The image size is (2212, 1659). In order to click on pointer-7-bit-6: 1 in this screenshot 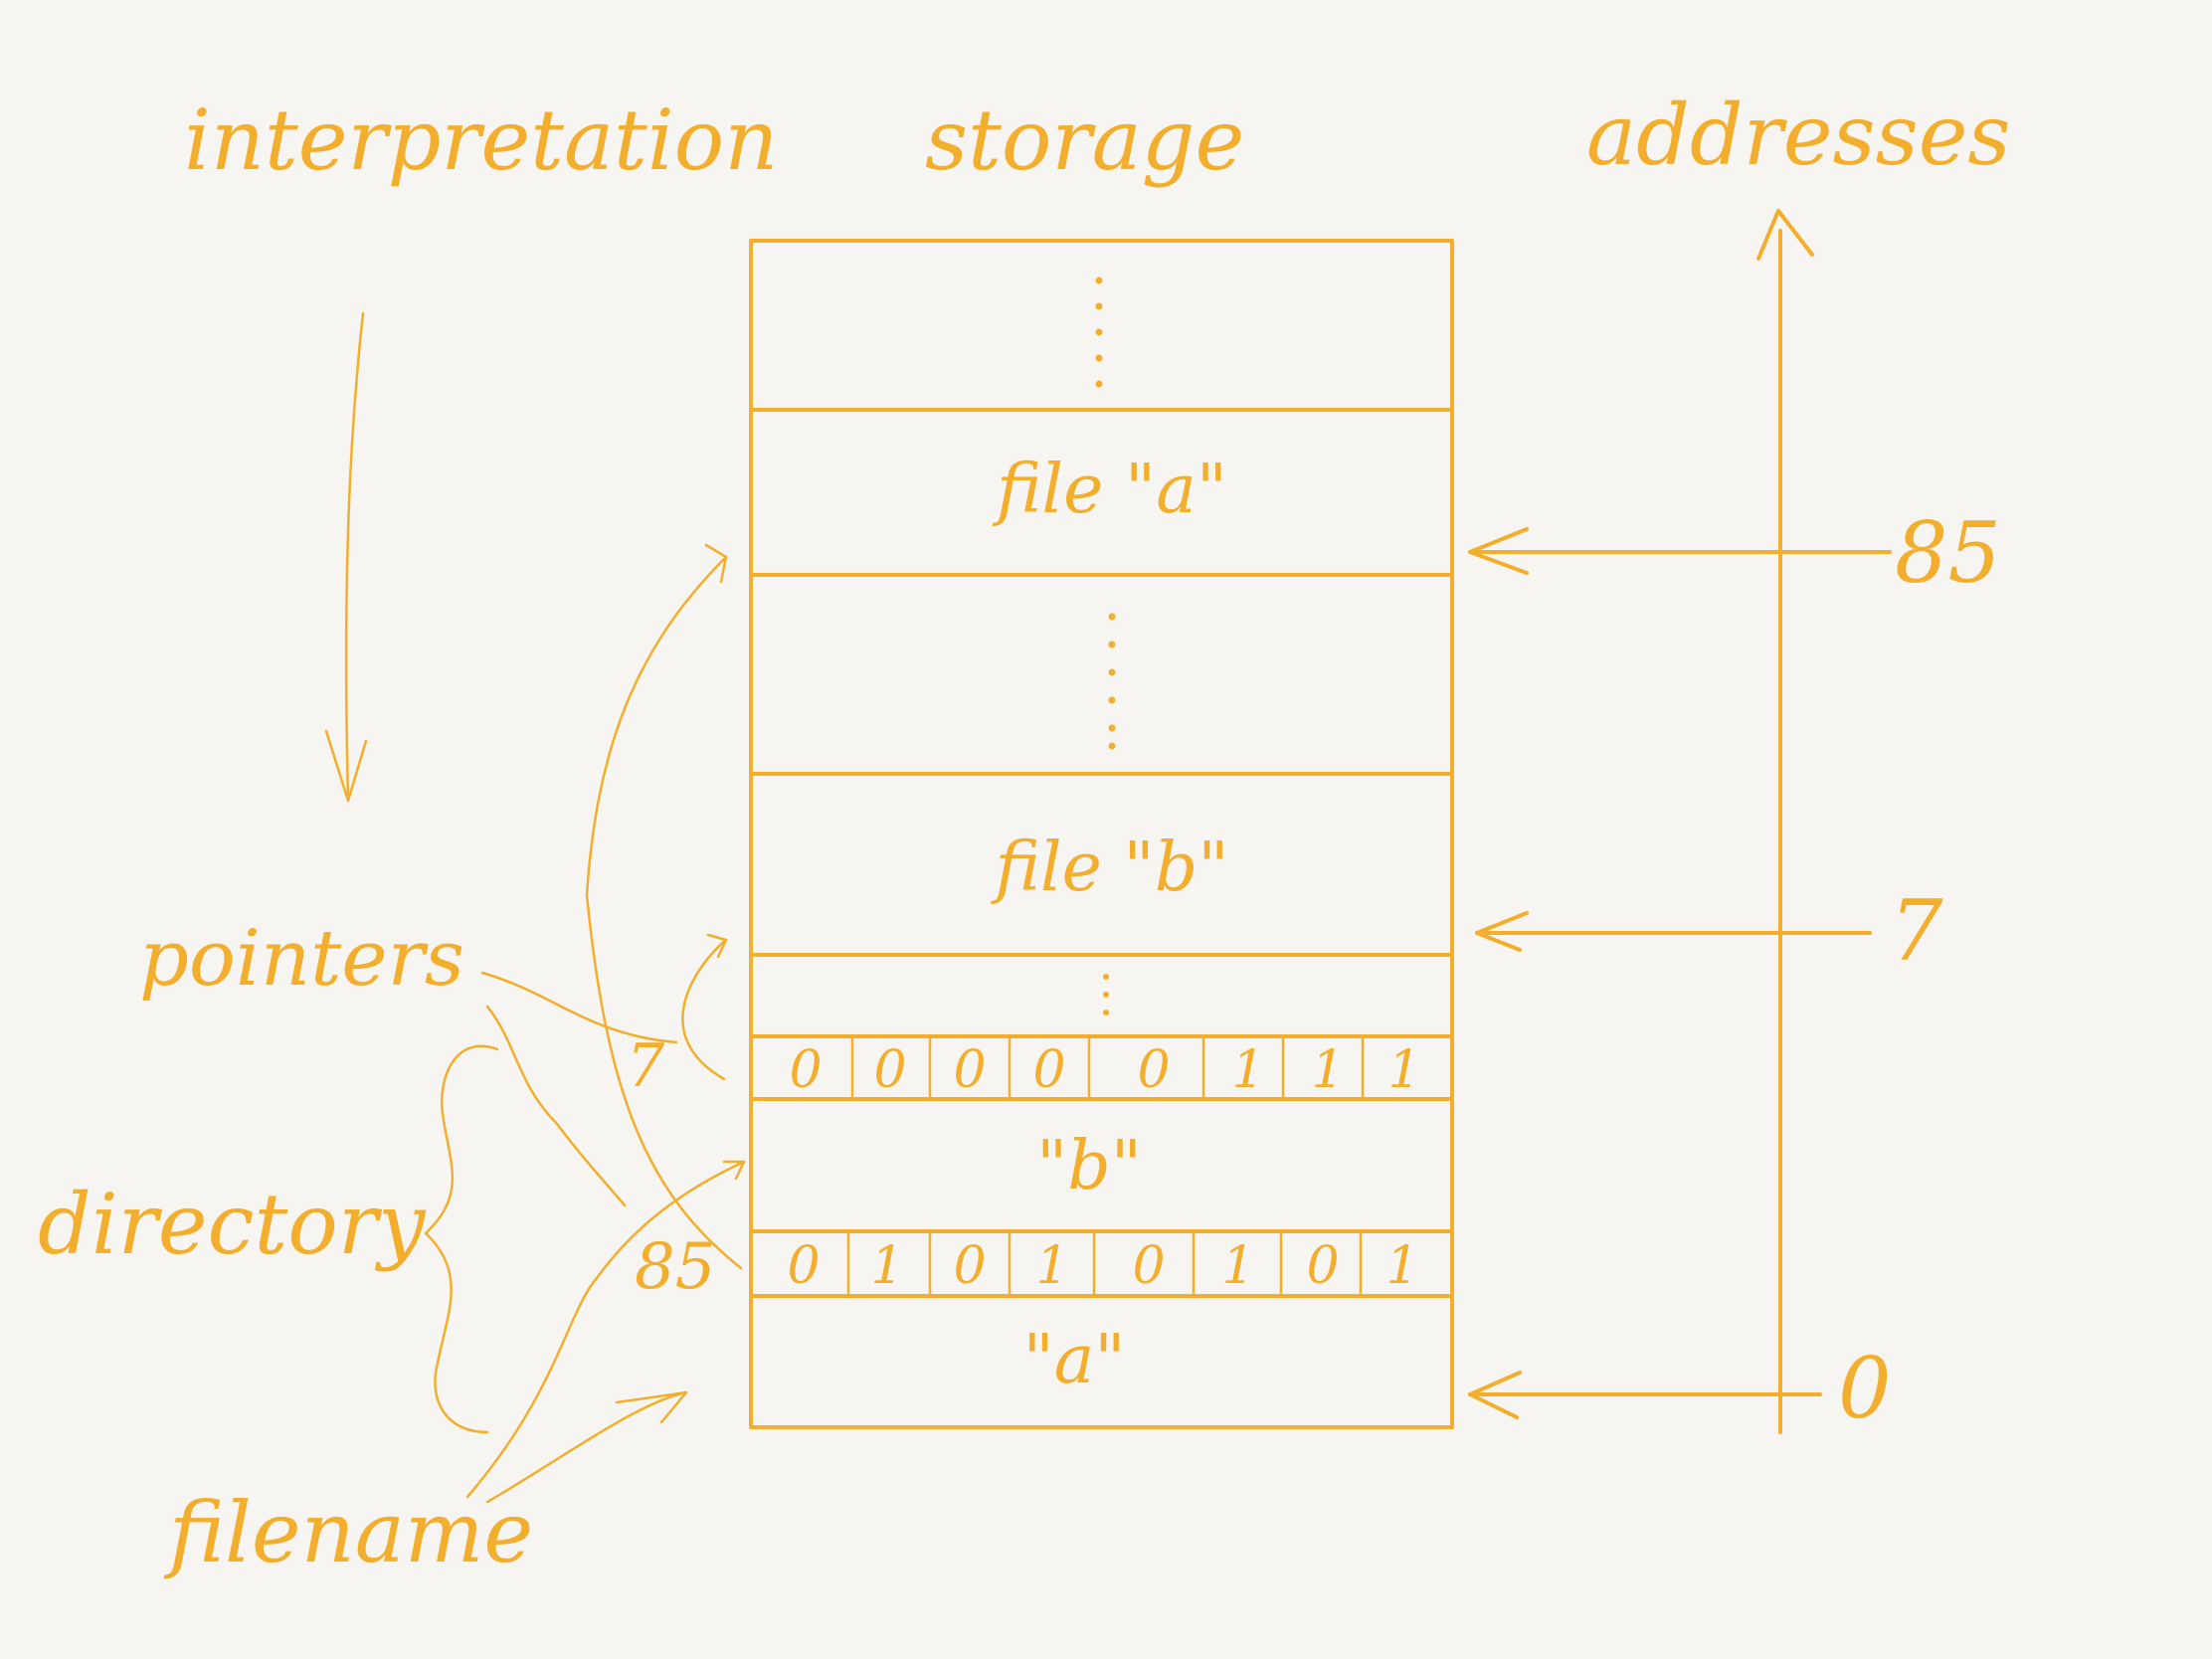, I will do `click(1327, 1070)`.